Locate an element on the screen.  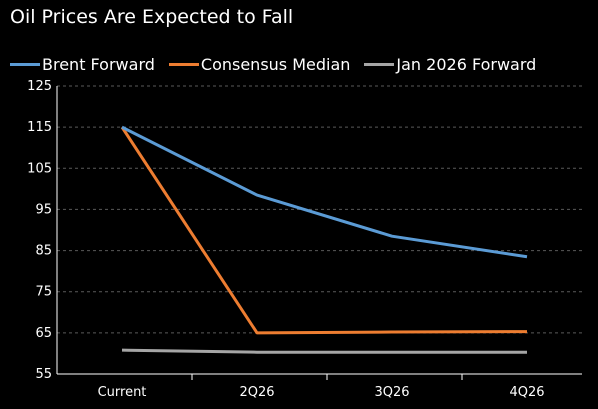
y-tick-label-85: 85 is located at coordinates (43, 251).